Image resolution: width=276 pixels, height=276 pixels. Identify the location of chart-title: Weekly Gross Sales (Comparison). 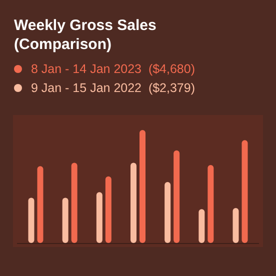
(85, 35).